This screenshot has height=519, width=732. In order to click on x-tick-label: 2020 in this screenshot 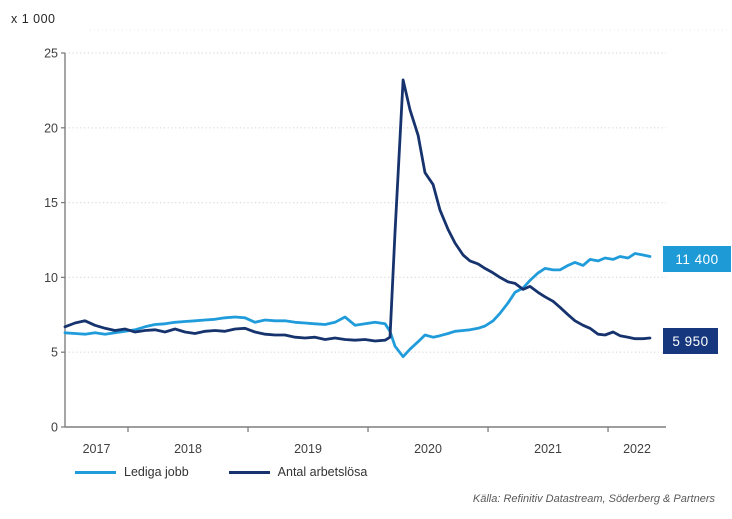, I will do `click(428, 449)`.